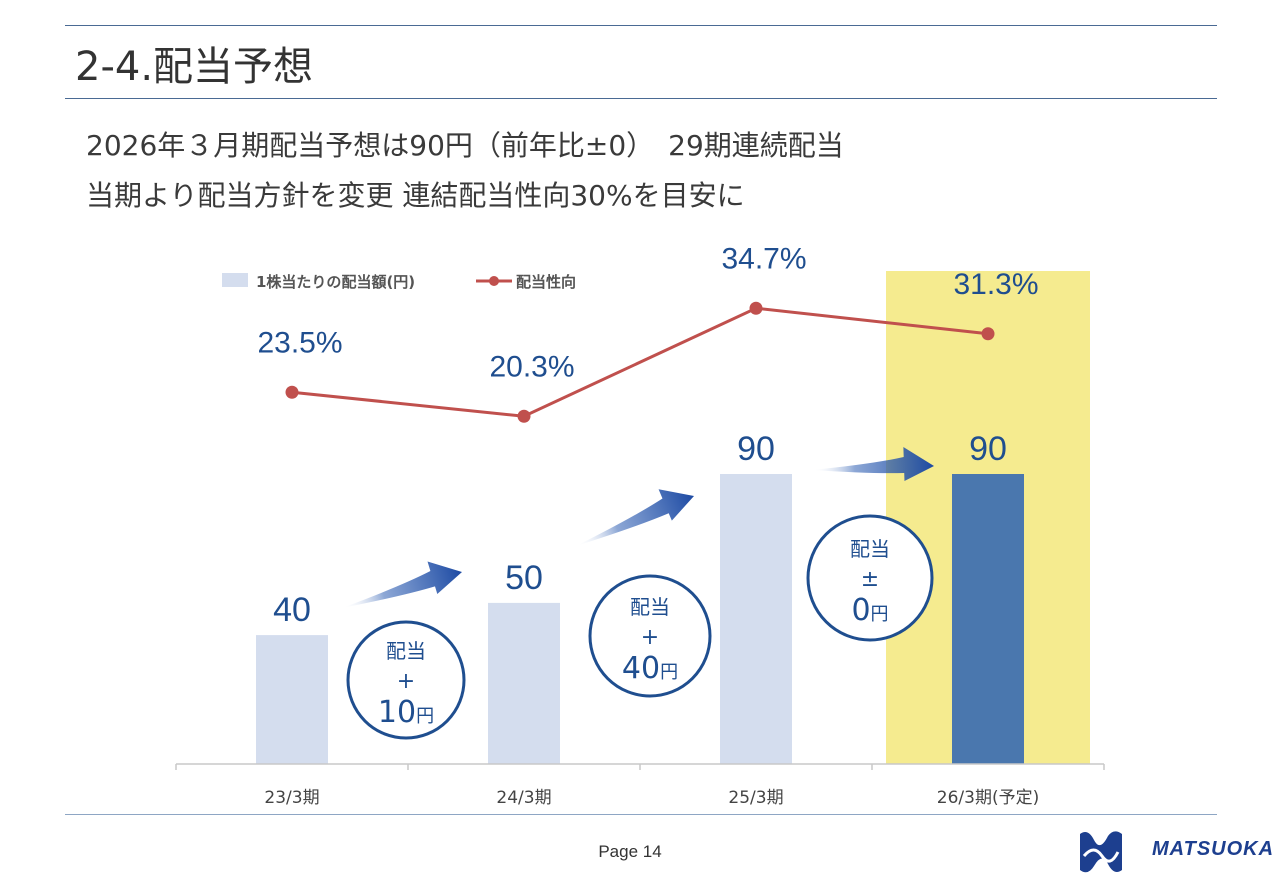 The width and height of the screenshot is (1280, 886). Describe the element at coordinates (546, 282) in the screenshot. I see `legend-label-payout: 配当性向` at that location.